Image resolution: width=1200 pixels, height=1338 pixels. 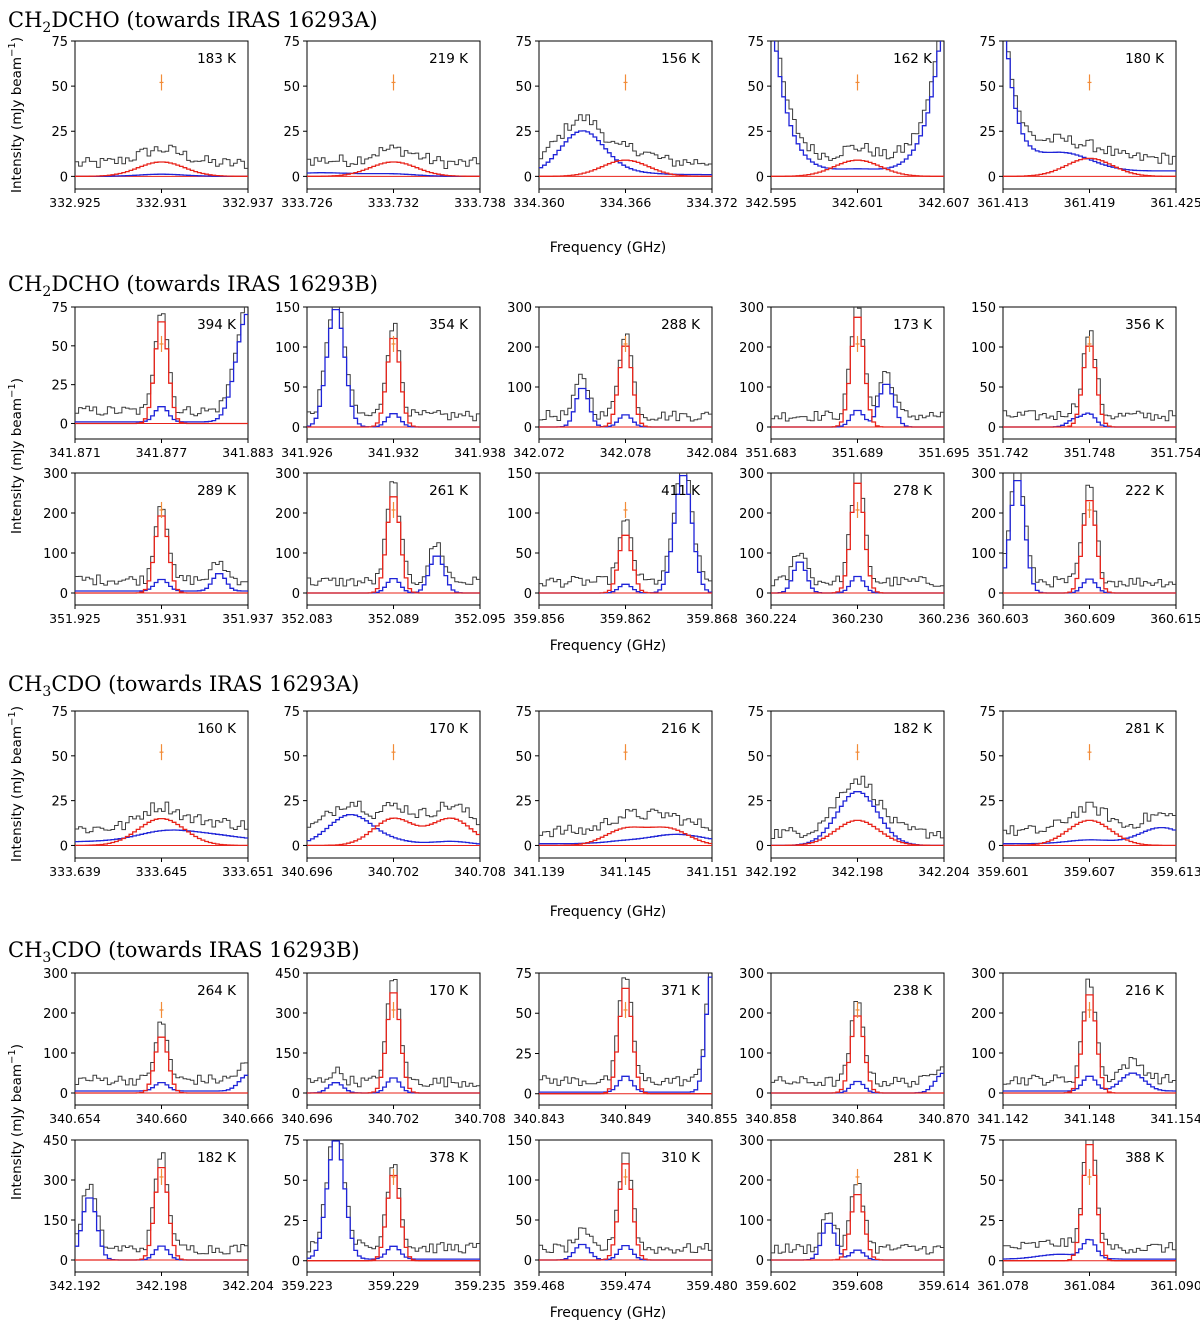 What do you see at coordinates (394, 871) in the screenshot?
I see `x-tick-label: 340.702` at bounding box center [394, 871].